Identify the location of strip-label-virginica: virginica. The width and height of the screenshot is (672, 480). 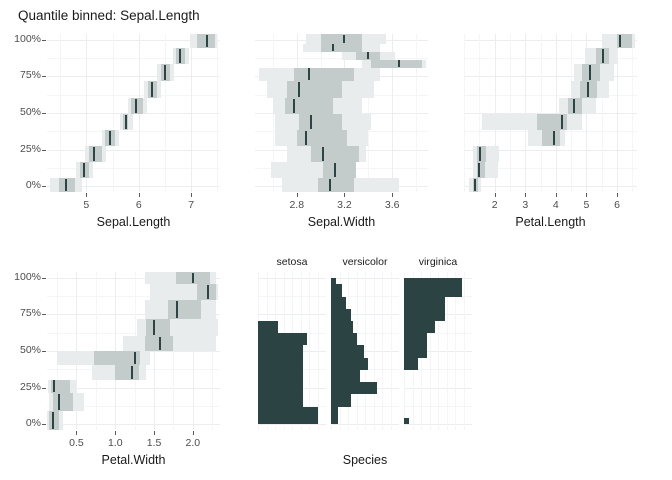
(438, 262).